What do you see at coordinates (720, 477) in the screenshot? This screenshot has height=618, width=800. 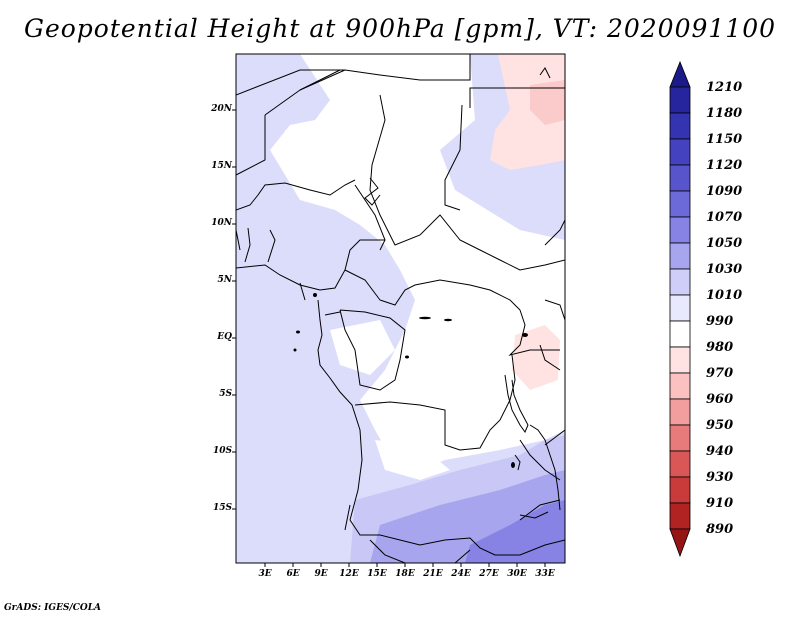 I see `colorbar-label: 930` at bounding box center [720, 477].